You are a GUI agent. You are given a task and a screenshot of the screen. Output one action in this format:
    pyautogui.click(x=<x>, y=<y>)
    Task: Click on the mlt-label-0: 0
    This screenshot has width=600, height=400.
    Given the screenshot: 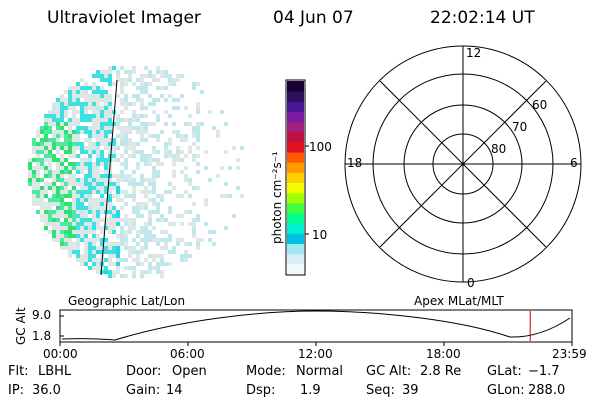 What is the action you would take?
    pyautogui.click(x=471, y=283)
    